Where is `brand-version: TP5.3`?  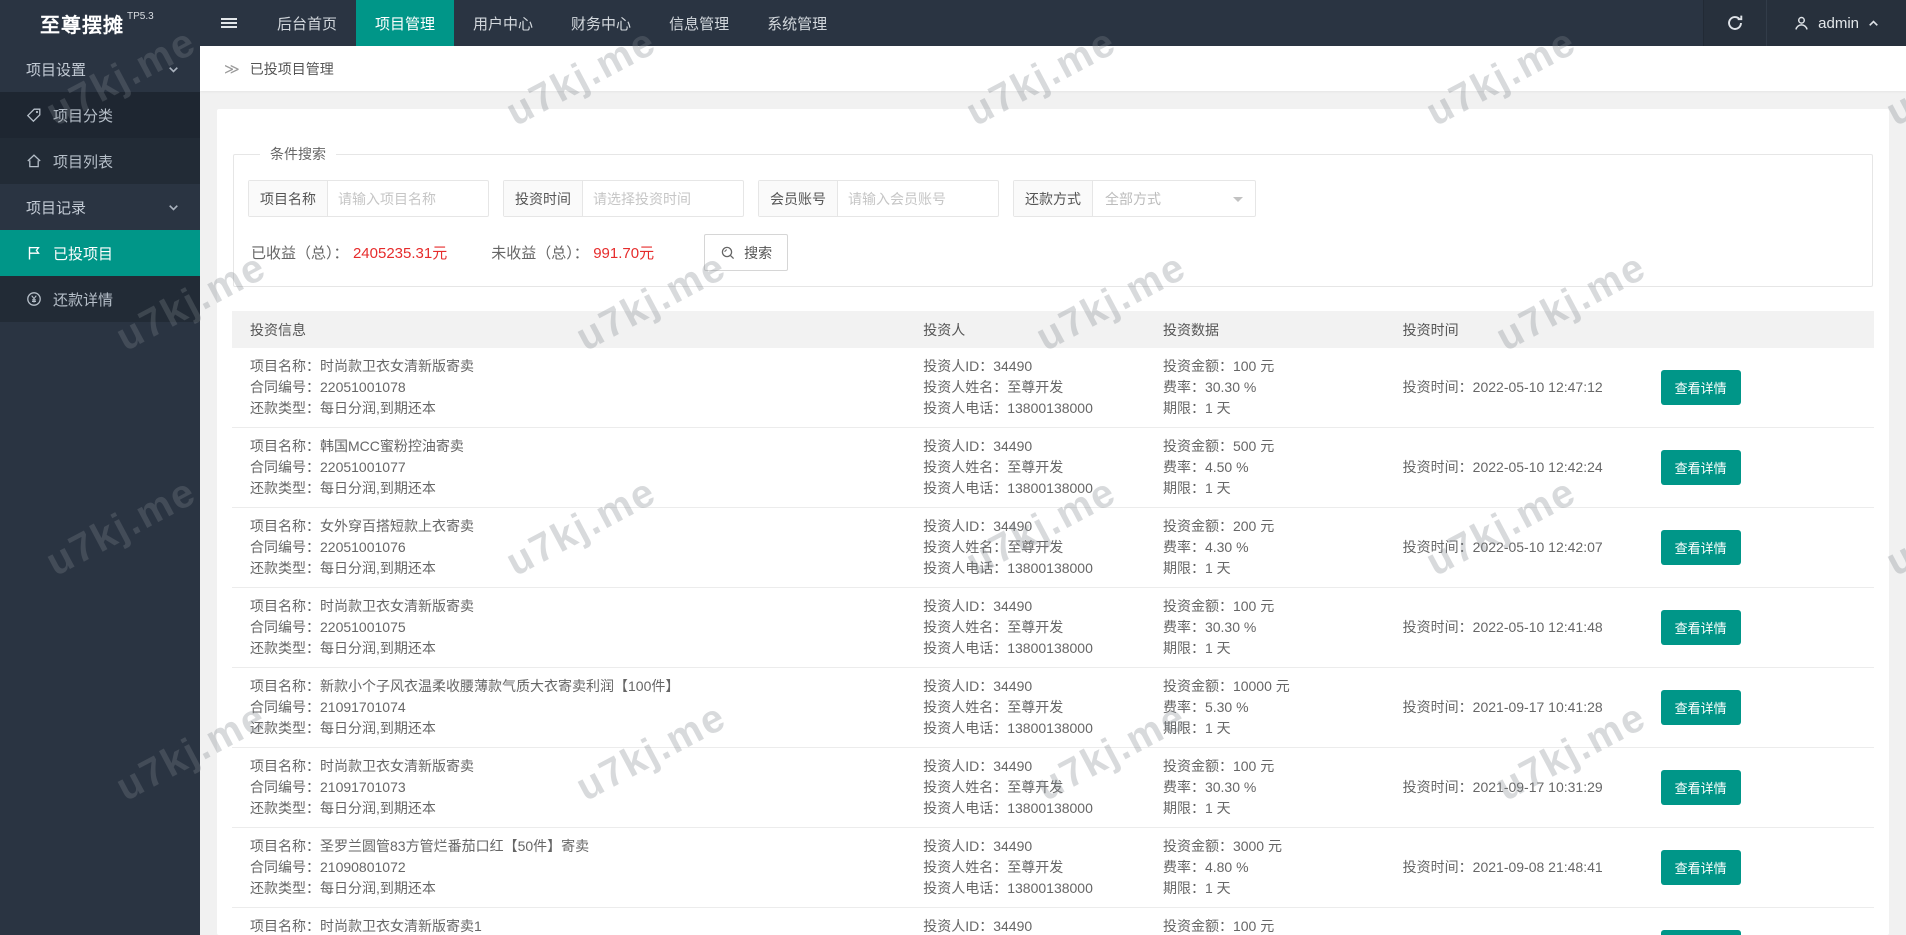 brand-version: TP5.3 is located at coordinates (140, 16).